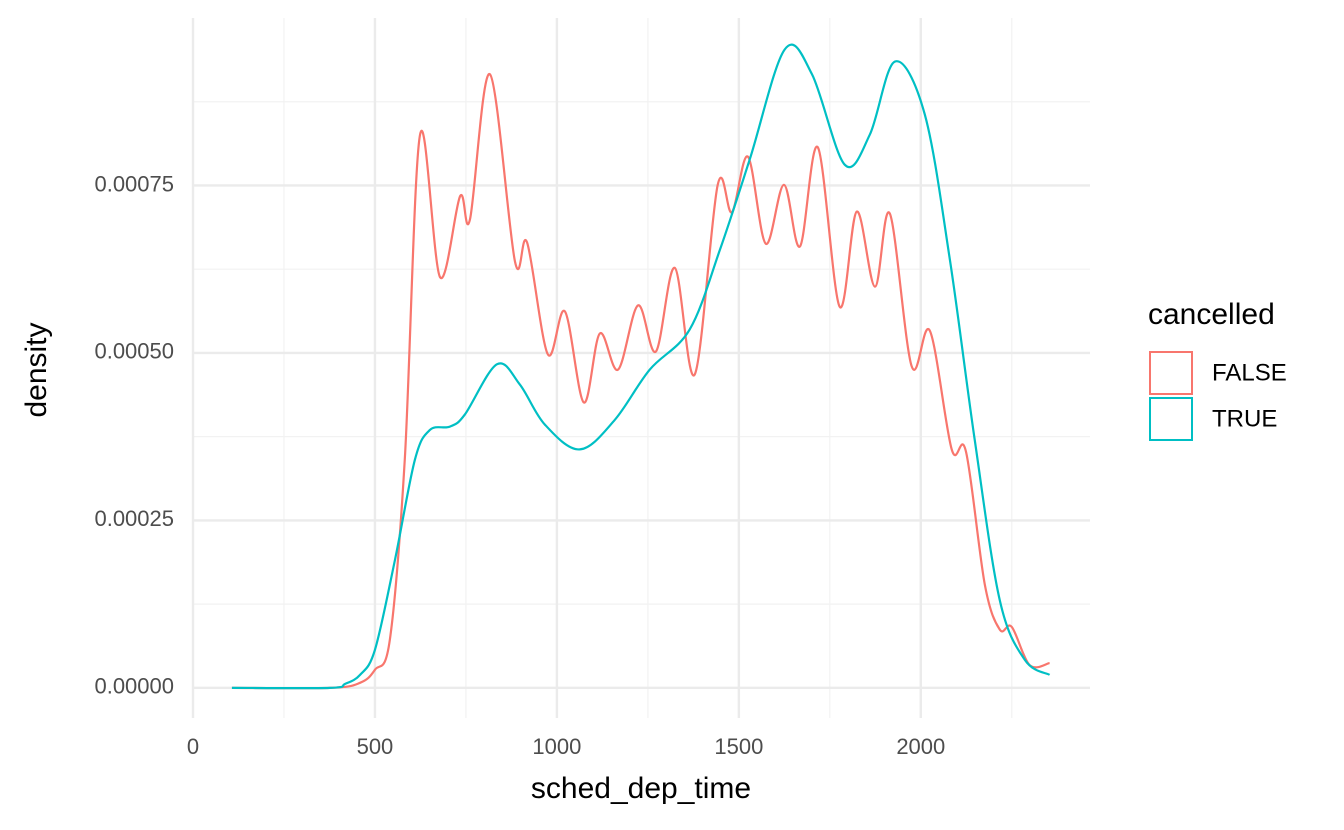  What do you see at coordinates (1211, 314) in the screenshot?
I see `legend-title: cancelled` at bounding box center [1211, 314].